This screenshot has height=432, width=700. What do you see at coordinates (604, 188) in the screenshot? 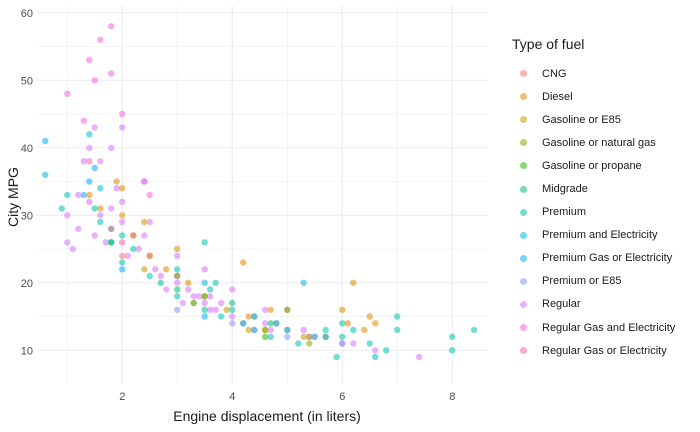
I see `legend-item: Midgrade` at bounding box center [604, 188].